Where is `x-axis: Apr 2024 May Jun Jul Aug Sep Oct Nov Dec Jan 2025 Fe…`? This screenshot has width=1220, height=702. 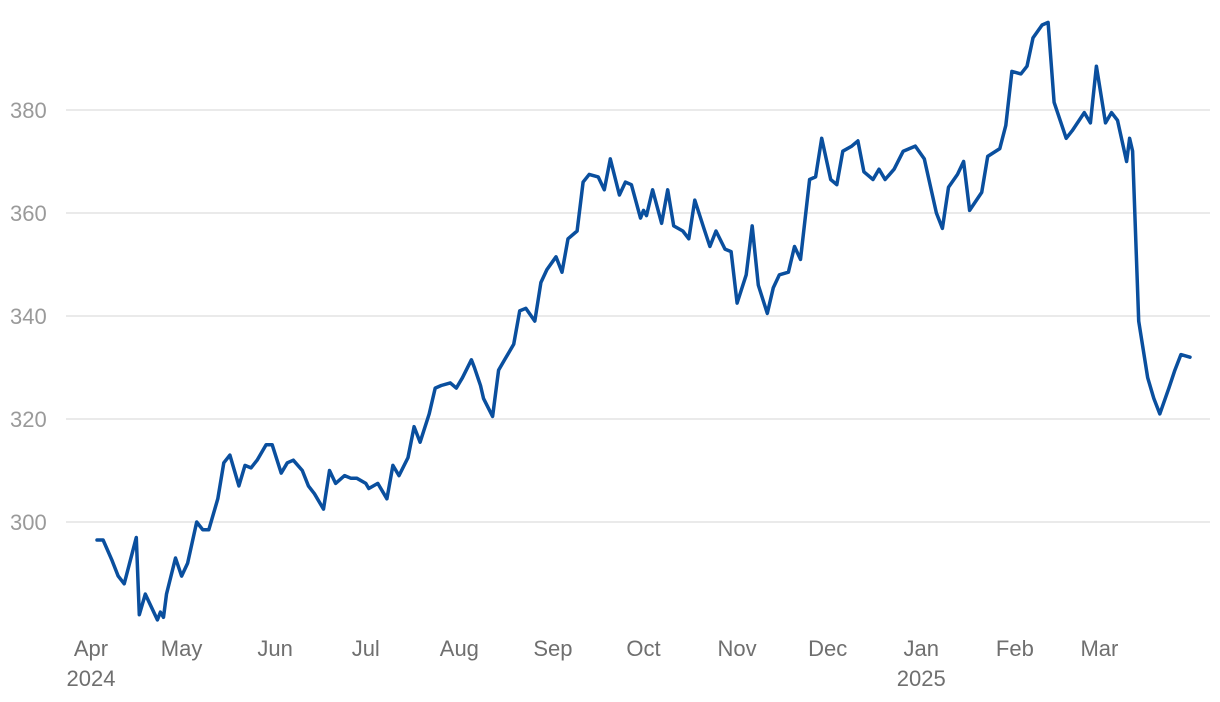
x-axis: Apr 2024 May Jun Jul Aug Sep Oct Nov Dec Jan 2025 Fe… is located at coordinates (593, 663).